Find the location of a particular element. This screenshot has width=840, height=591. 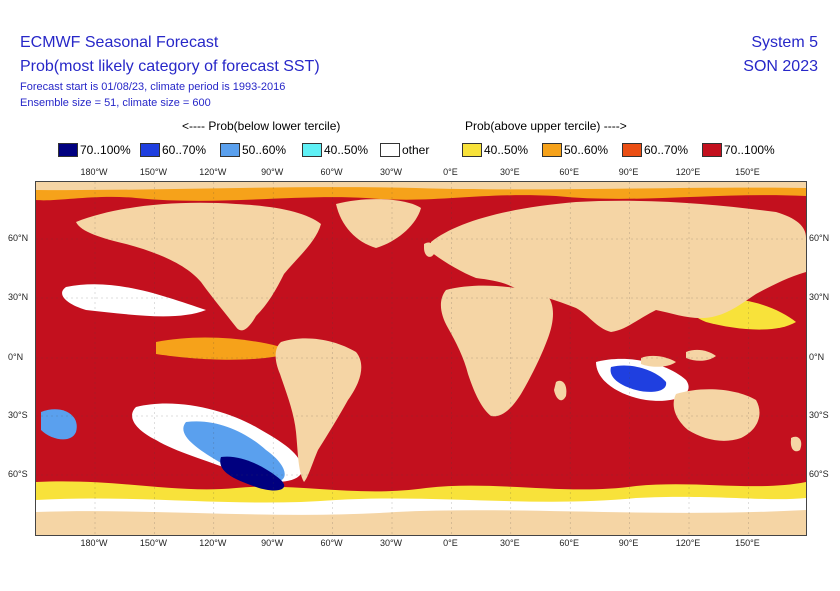

south-pacific-west-blue is located at coordinates (59, 424).